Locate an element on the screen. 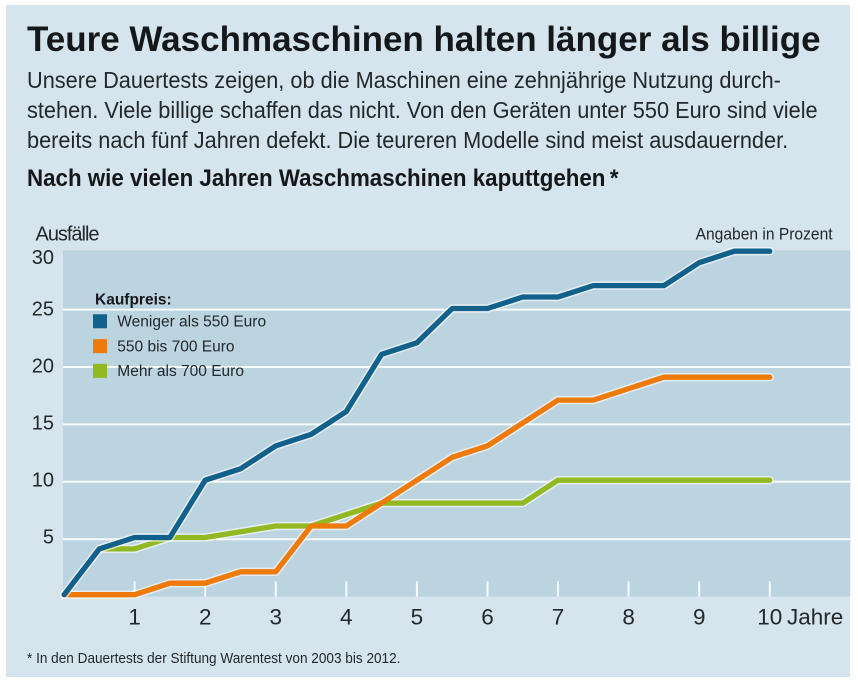 The width and height of the screenshot is (858, 685). svg-text: 2 is located at coordinates (205, 616).